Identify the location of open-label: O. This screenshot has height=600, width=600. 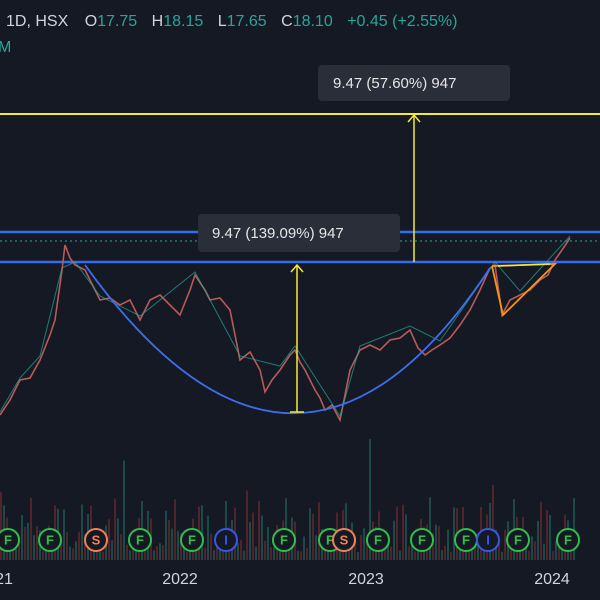
(91, 21).